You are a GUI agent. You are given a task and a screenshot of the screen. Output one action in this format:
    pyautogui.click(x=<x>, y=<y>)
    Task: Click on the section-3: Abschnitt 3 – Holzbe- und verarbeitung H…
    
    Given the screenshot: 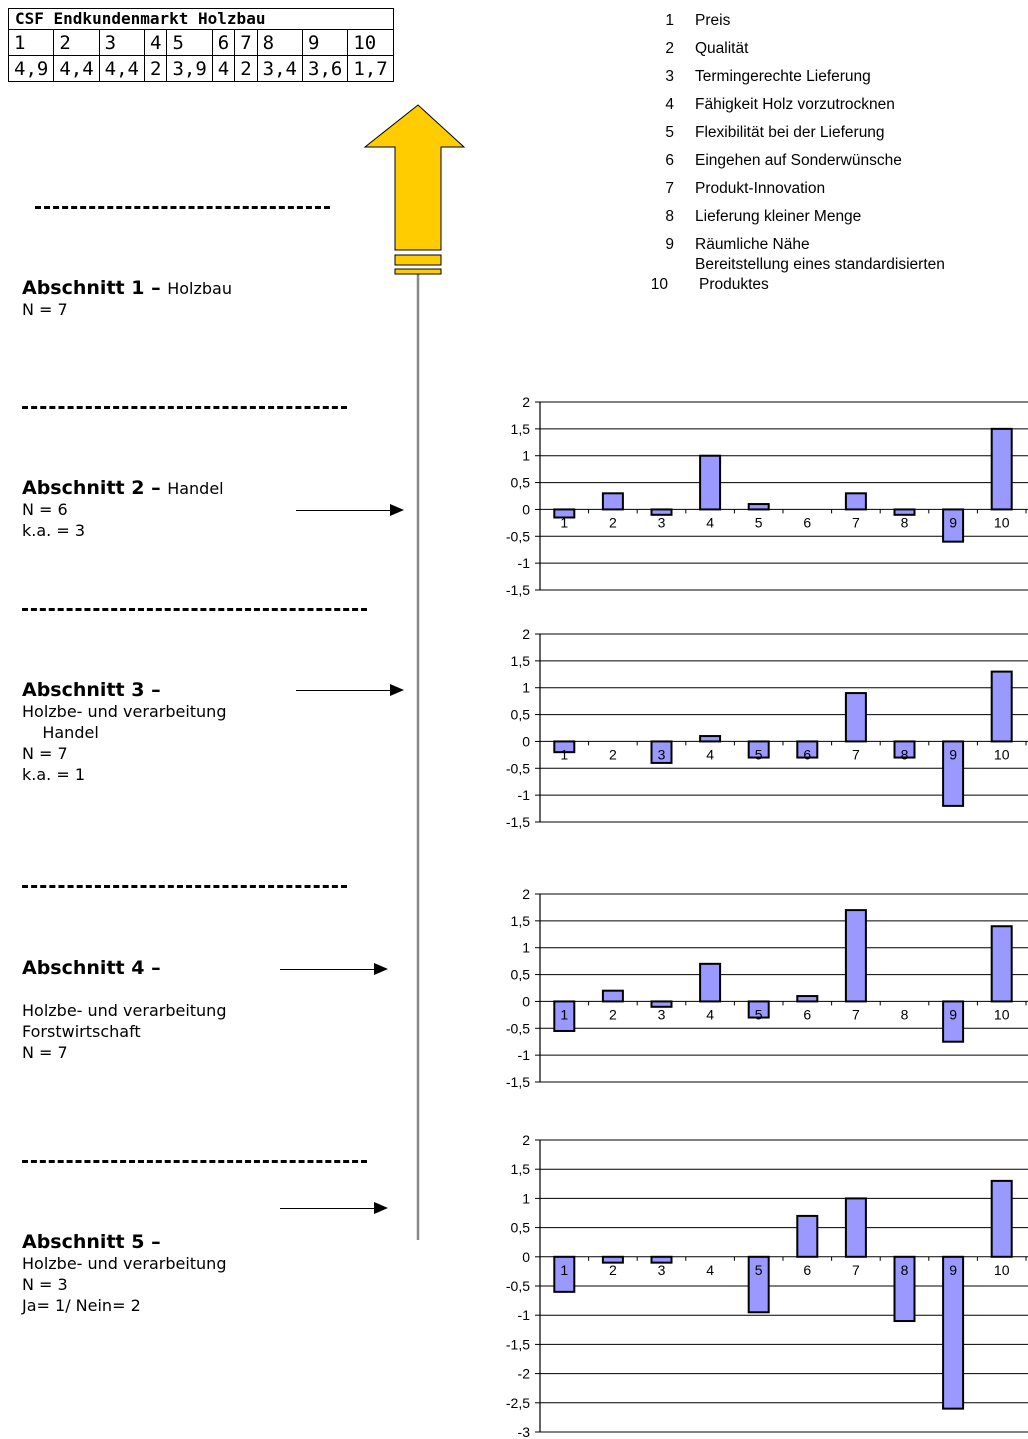 What is the action you would take?
    pyautogui.click(x=124, y=732)
    